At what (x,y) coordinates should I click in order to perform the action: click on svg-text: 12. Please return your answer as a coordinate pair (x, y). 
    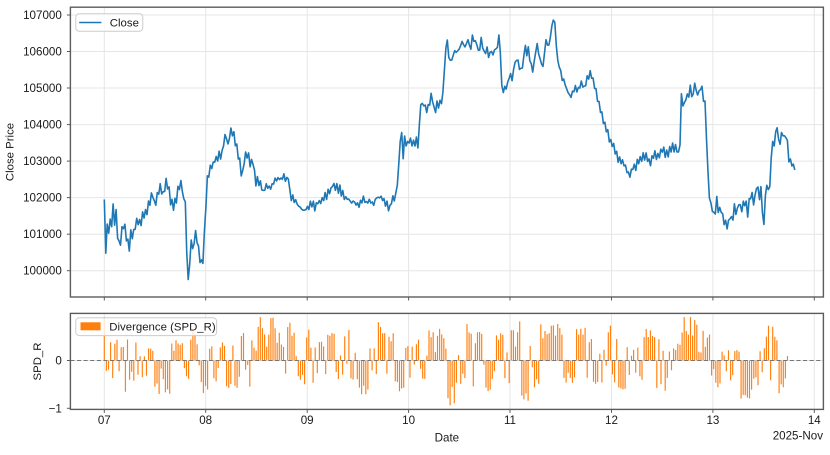
    Looking at the image, I should click on (611, 420).